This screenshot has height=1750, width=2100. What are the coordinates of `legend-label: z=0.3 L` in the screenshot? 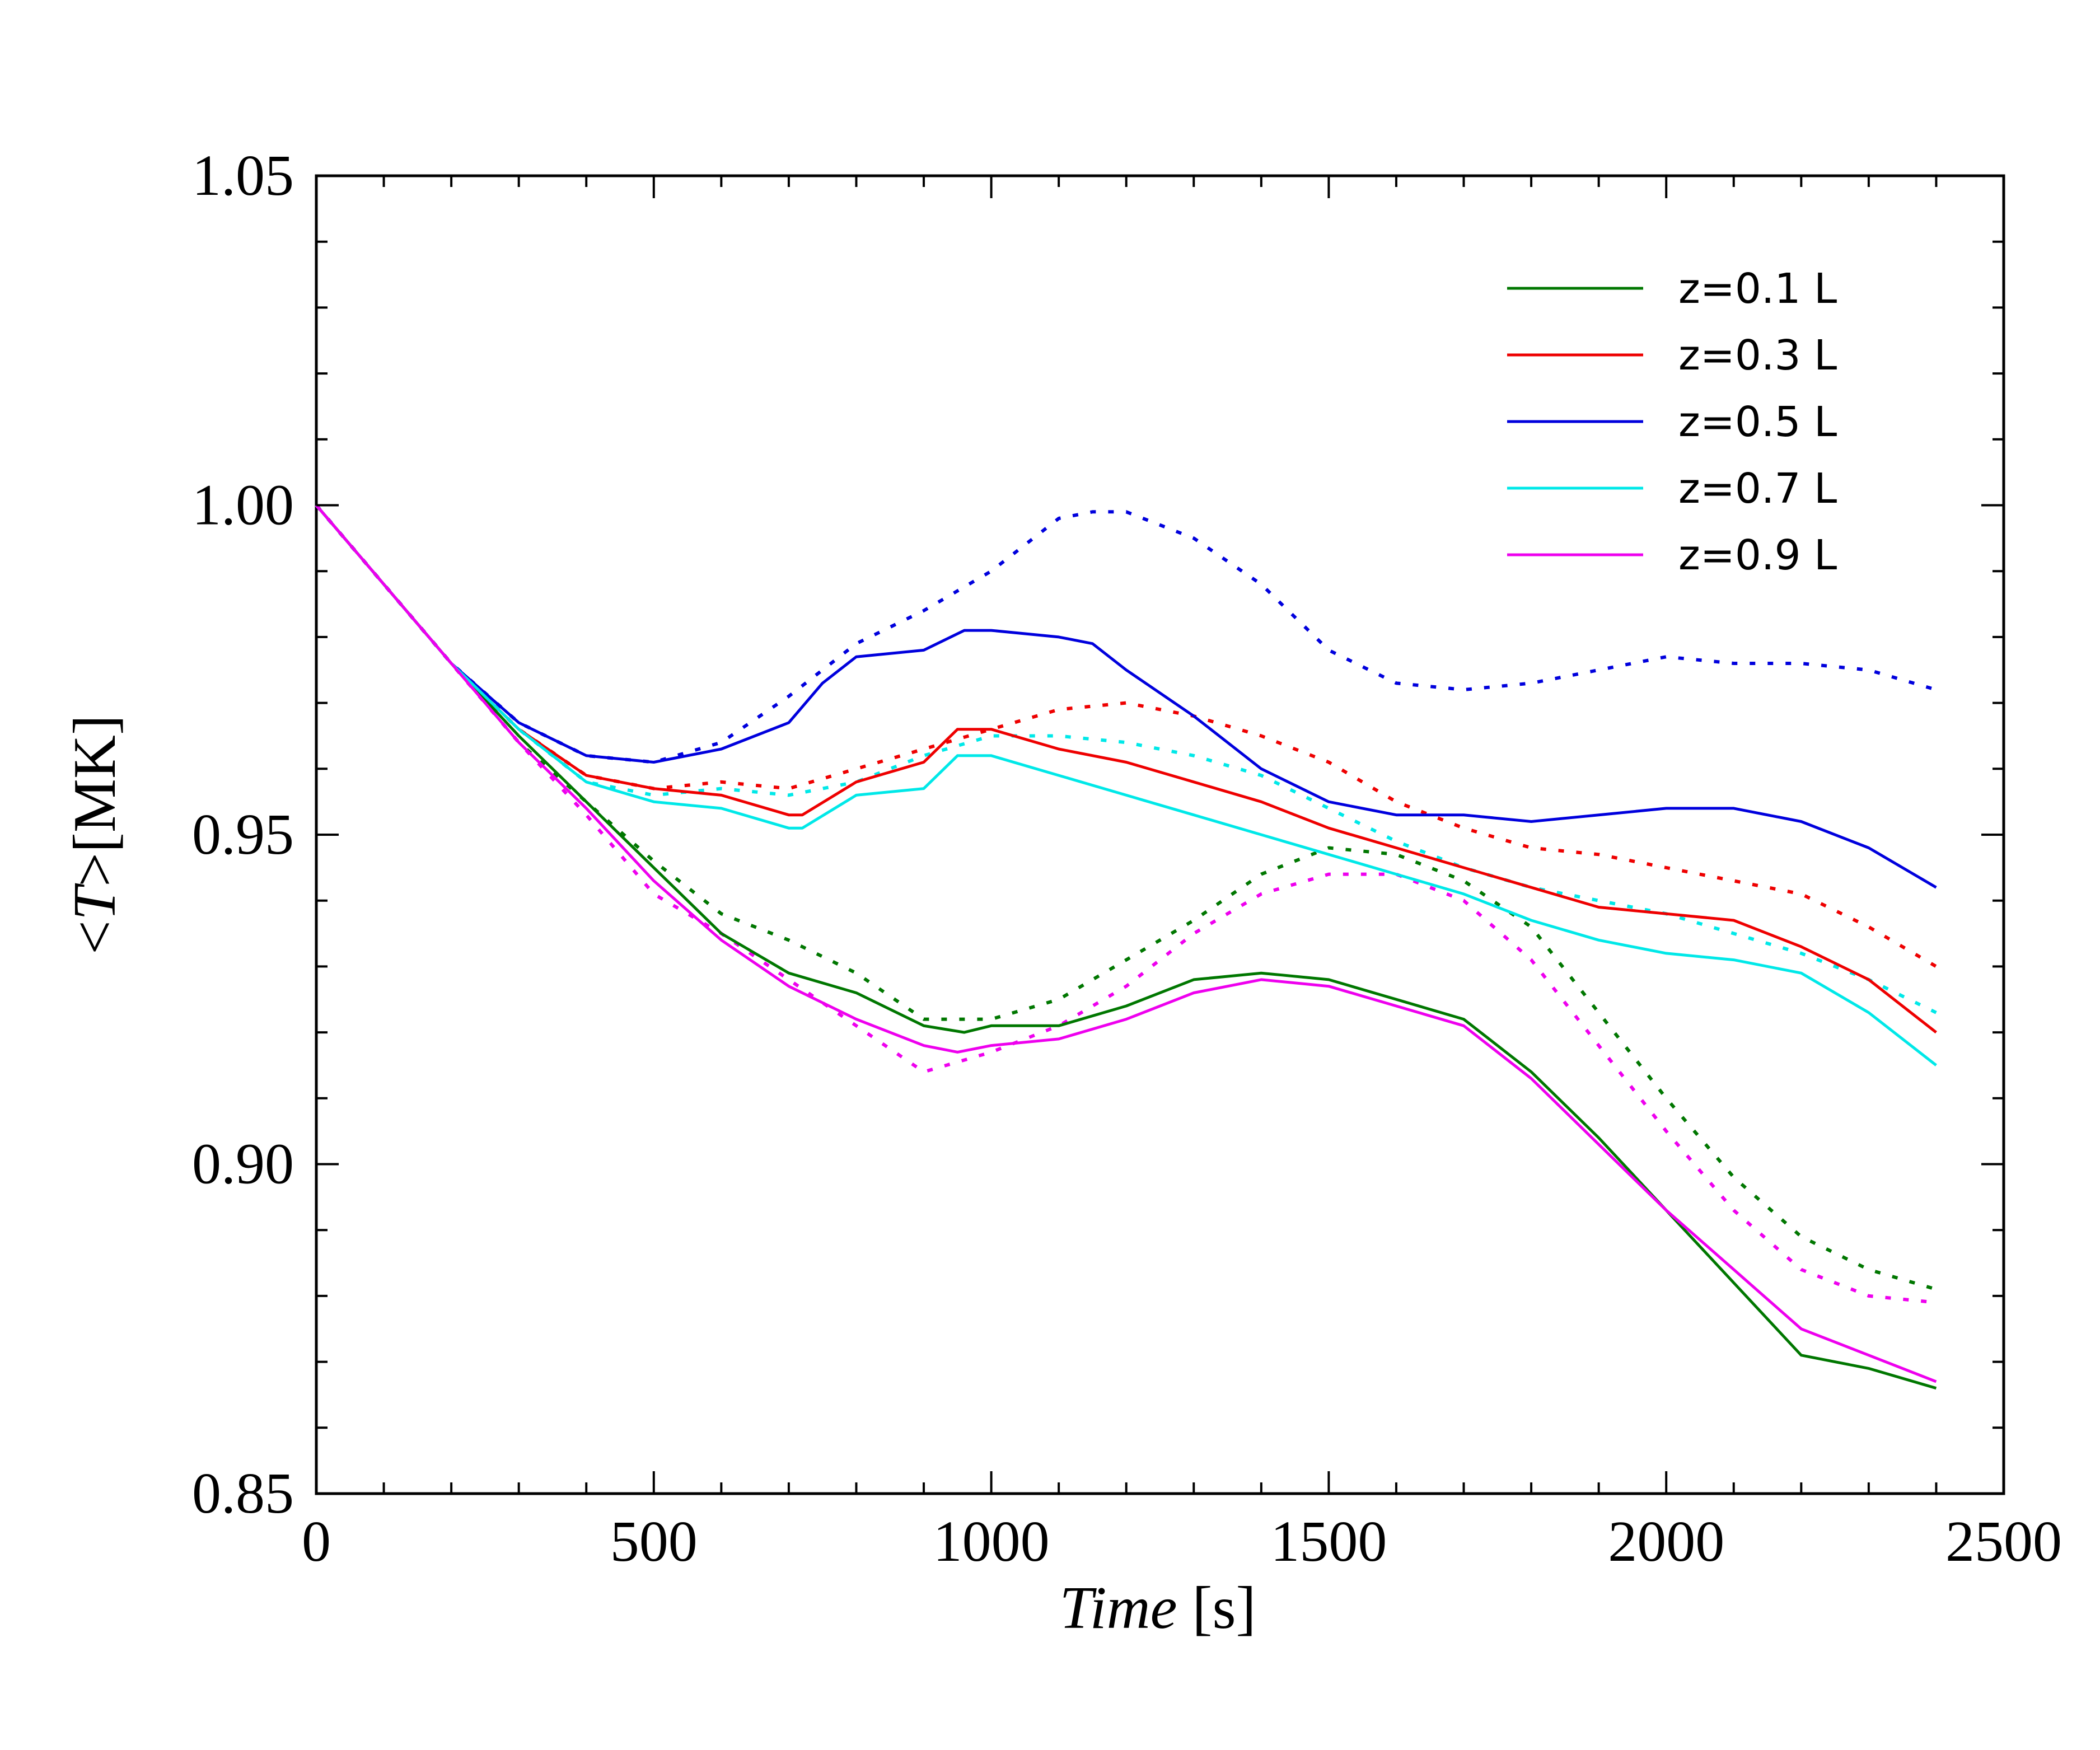 It's located at (1757, 355).